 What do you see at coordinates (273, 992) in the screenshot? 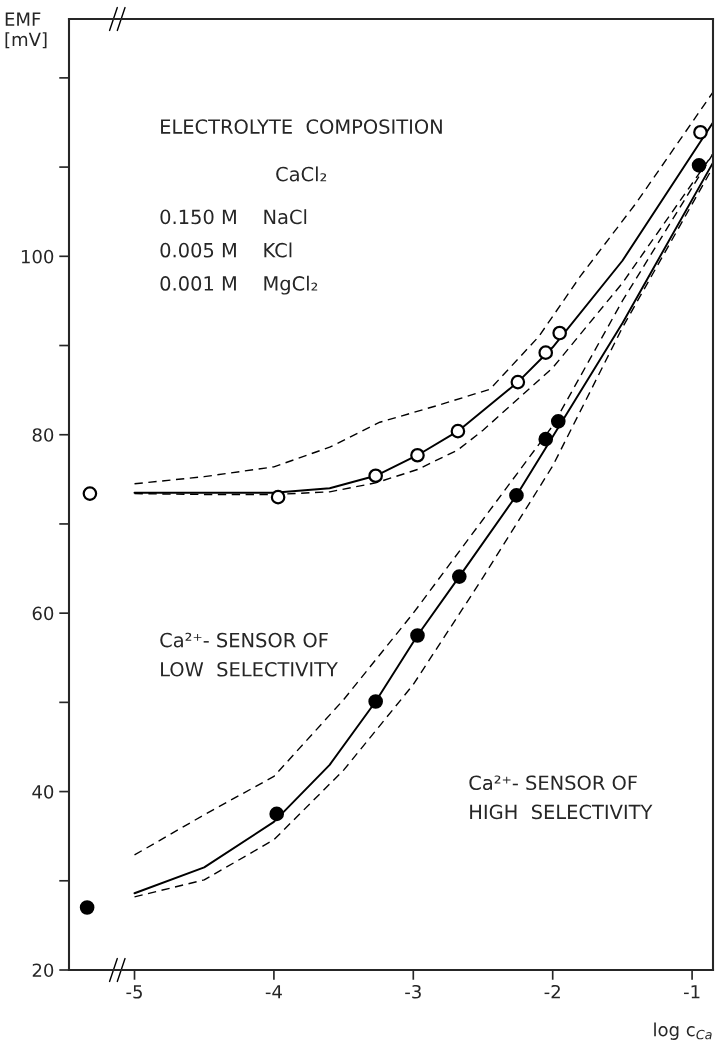
I see `x-tick-label: -4` at bounding box center [273, 992].